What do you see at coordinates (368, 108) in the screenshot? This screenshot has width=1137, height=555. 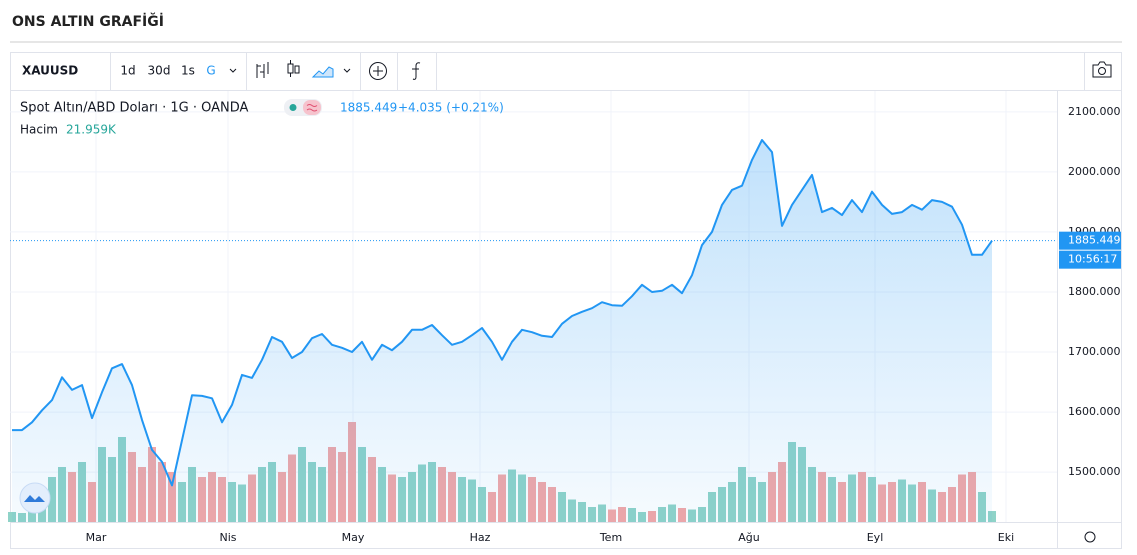 I see `last-price: 1885.449` at bounding box center [368, 108].